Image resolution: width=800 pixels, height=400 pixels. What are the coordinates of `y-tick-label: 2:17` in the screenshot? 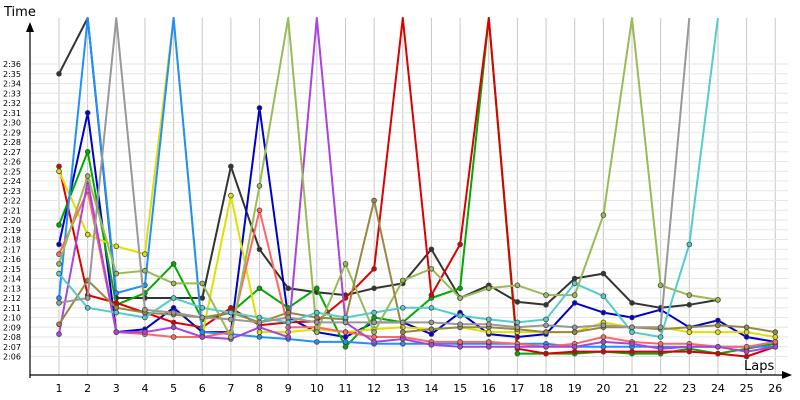 It's located at (12, 249).